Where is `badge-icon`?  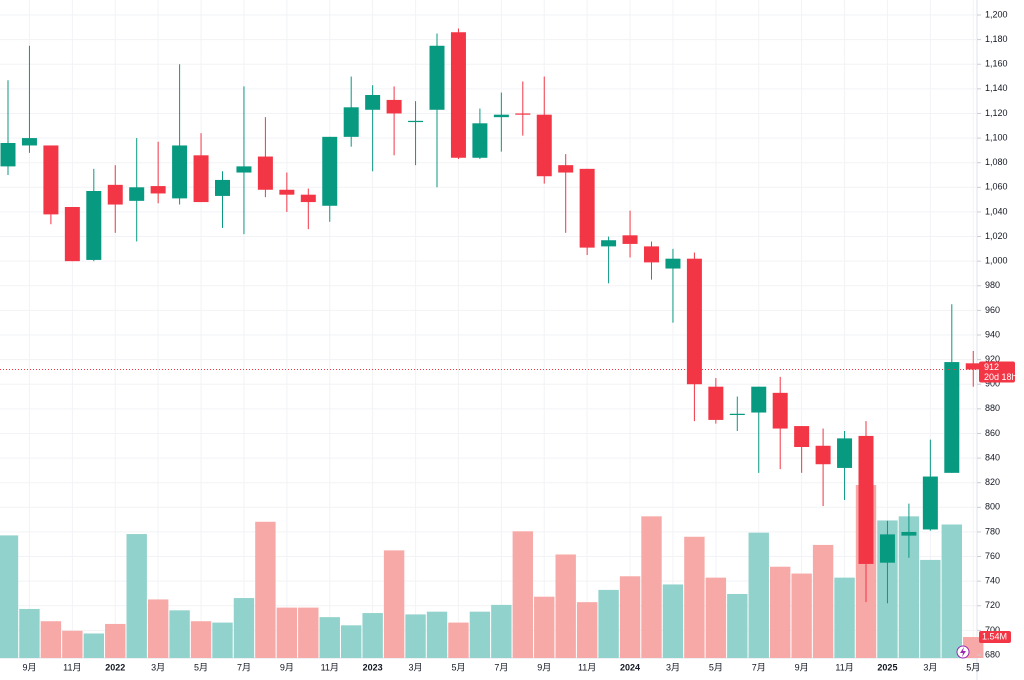
badge-icon is located at coordinates (963, 652).